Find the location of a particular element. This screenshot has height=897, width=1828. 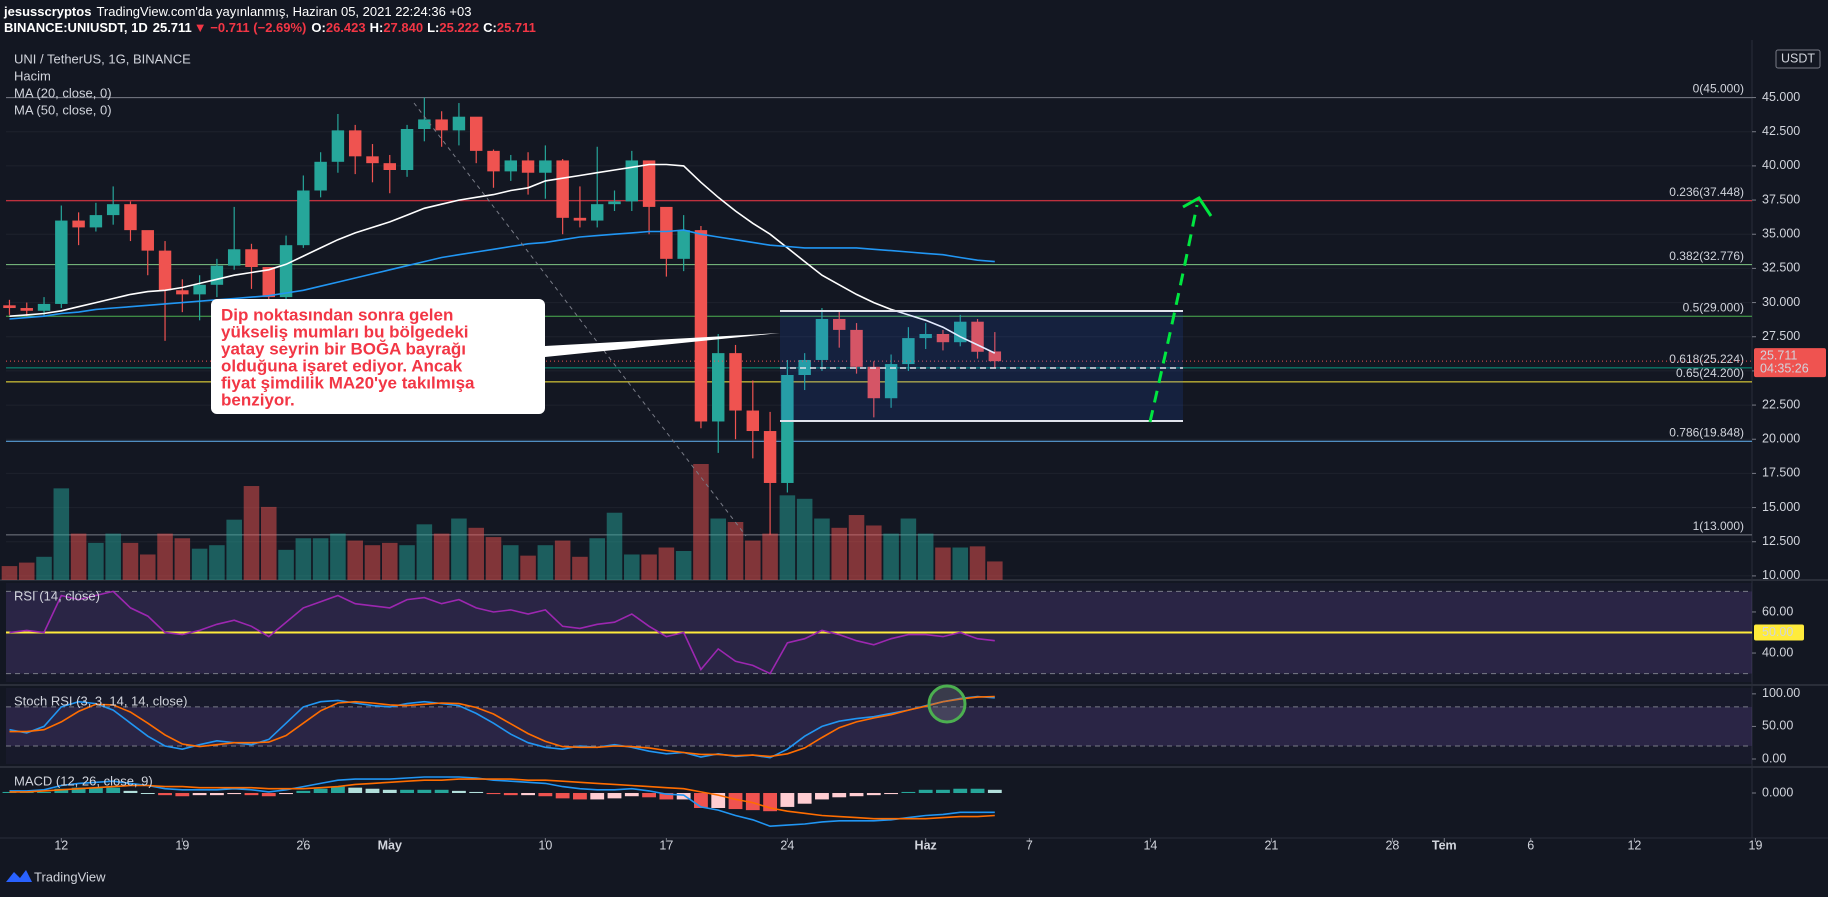

y-tick-label: 0.000 is located at coordinates (1777, 792).